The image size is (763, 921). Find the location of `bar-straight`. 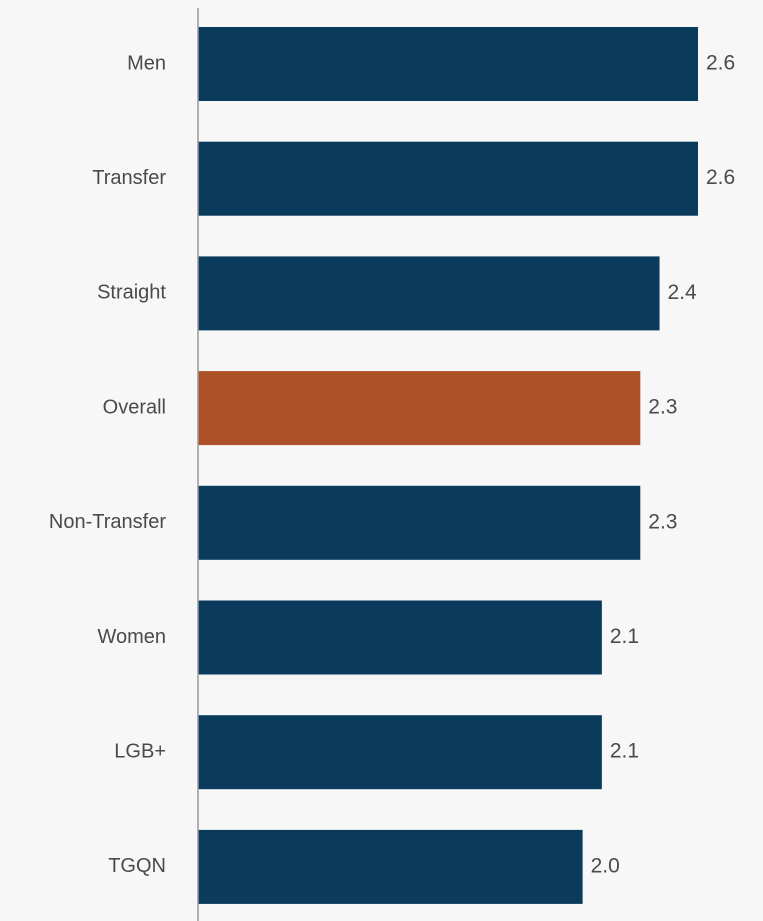

bar-straight is located at coordinates (429, 293).